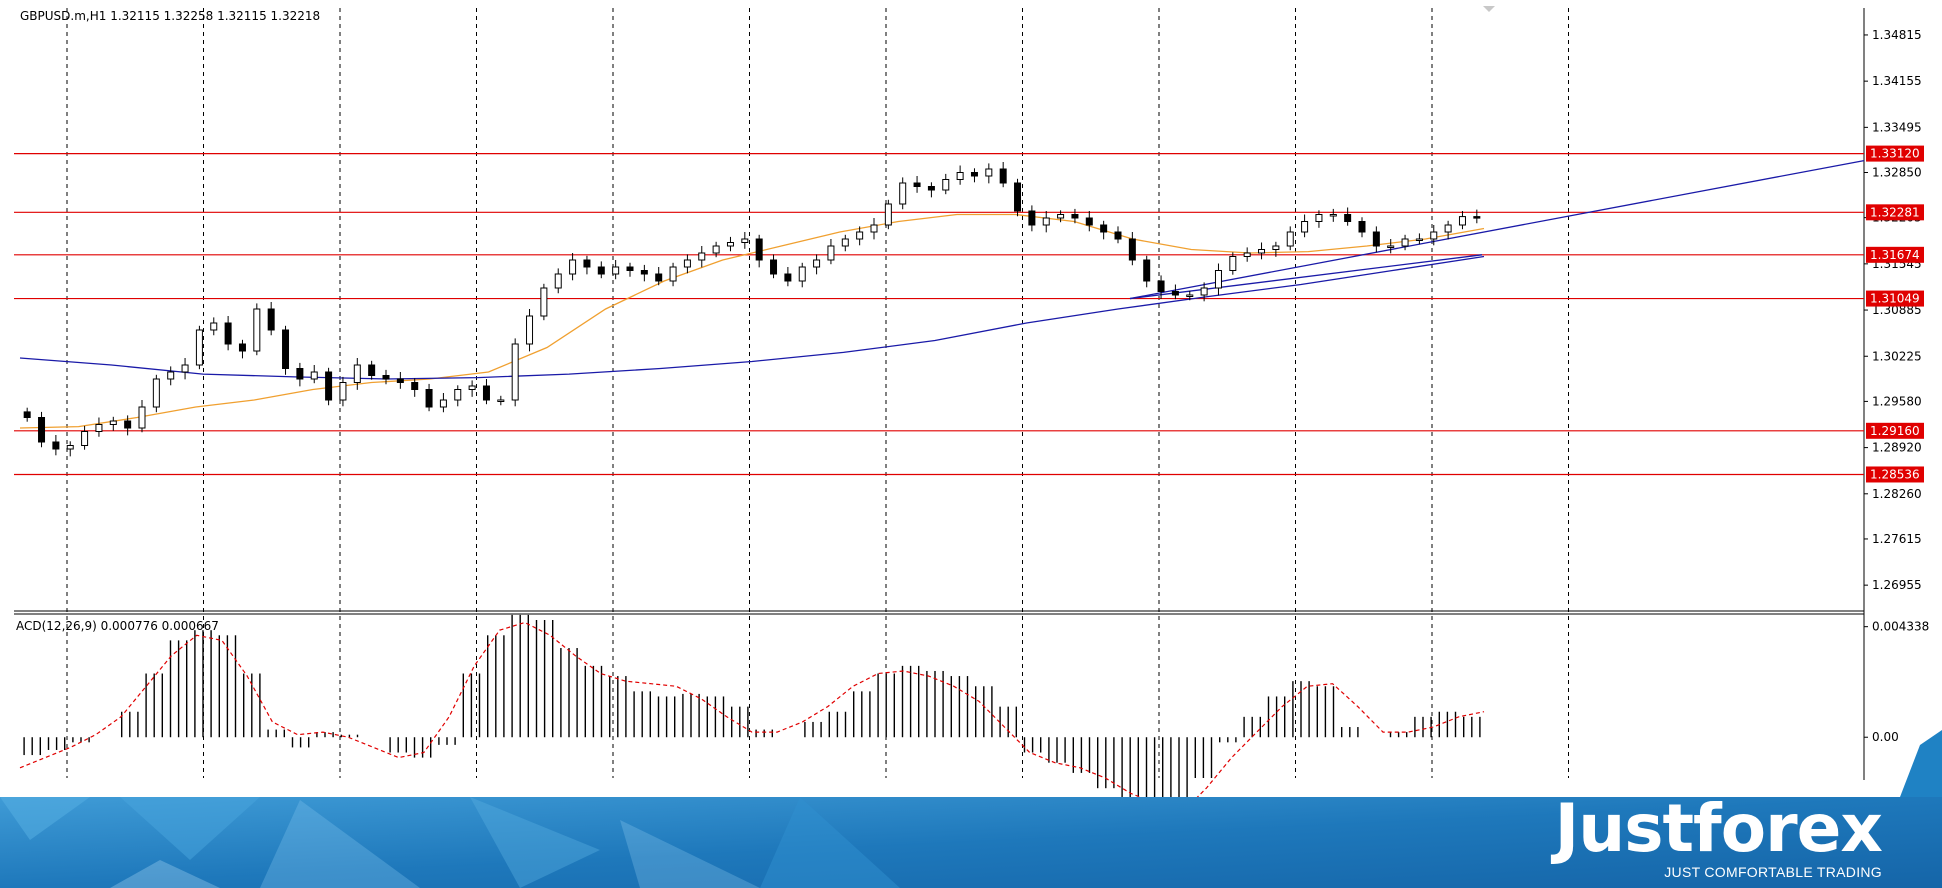 Image resolution: width=1942 pixels, height=888 pixels. I want to click on indicator-header: ACD(12,26,9) 0.000776 0.000667, so click(117, 626).